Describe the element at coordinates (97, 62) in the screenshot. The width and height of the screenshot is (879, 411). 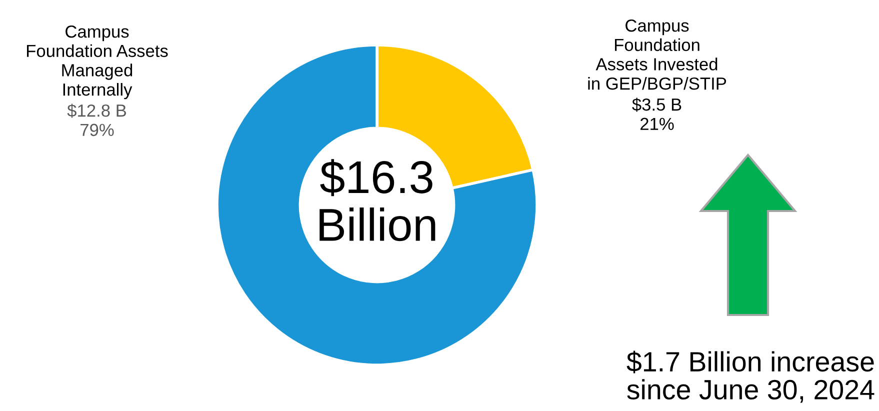
I see `slice-label: Campus Foundation Assets Managed Internally` at that location.